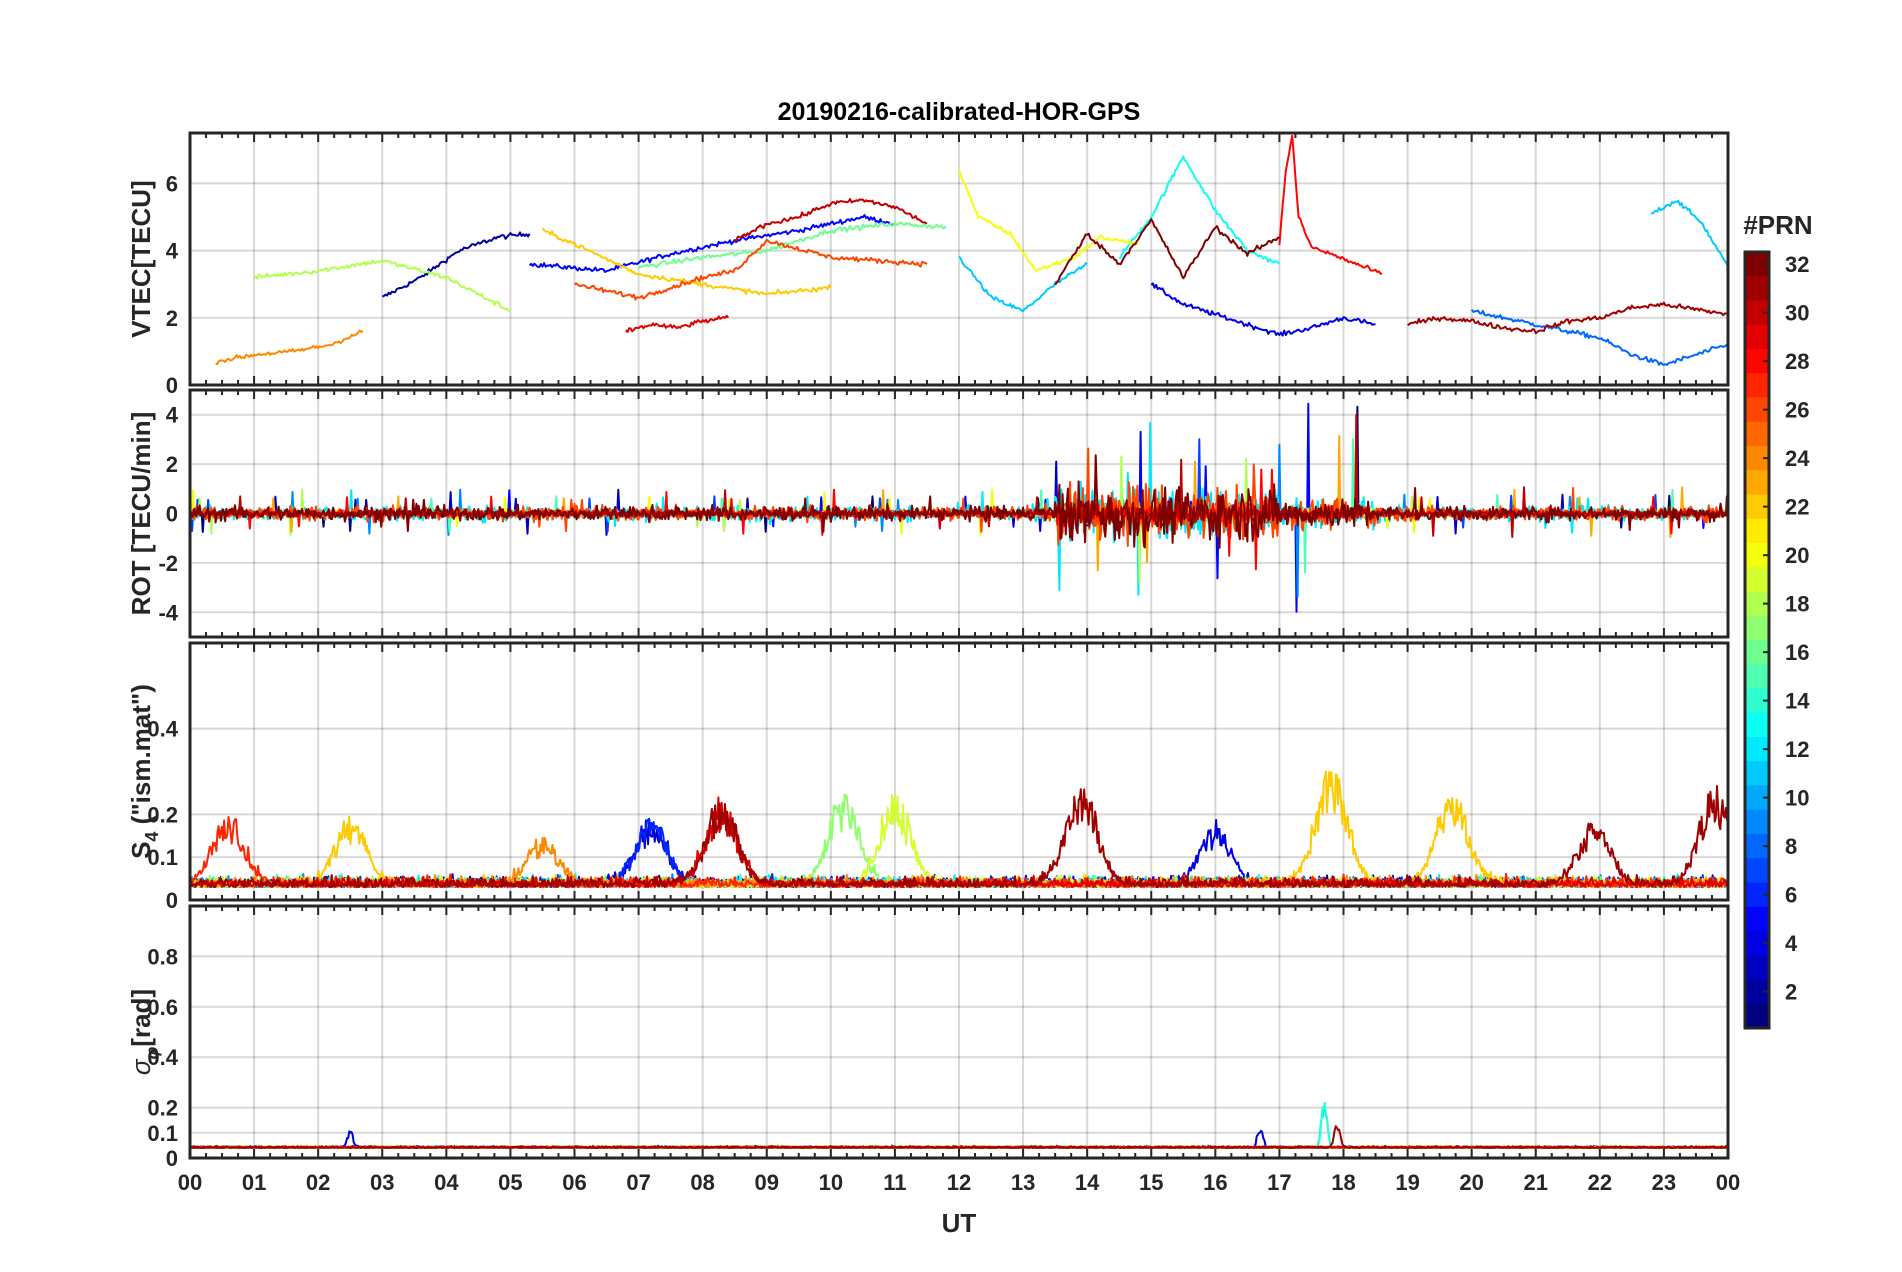 The height and width of the screenshot is (1272, 1902). What do you see at coordinates (1407, 1182) in the screenshot?
I see `x-tick-label: 19` at bounding box center [1407, 1182].